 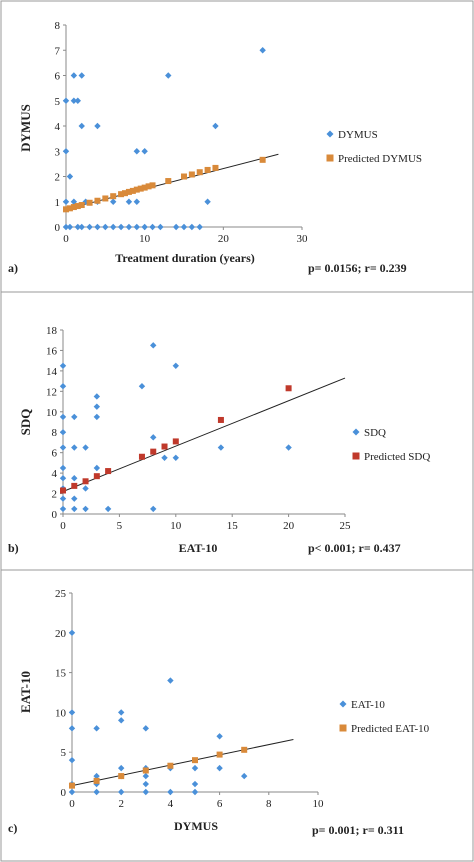 I want to click on x-tick-label: 30, so click(x=303, y=239).